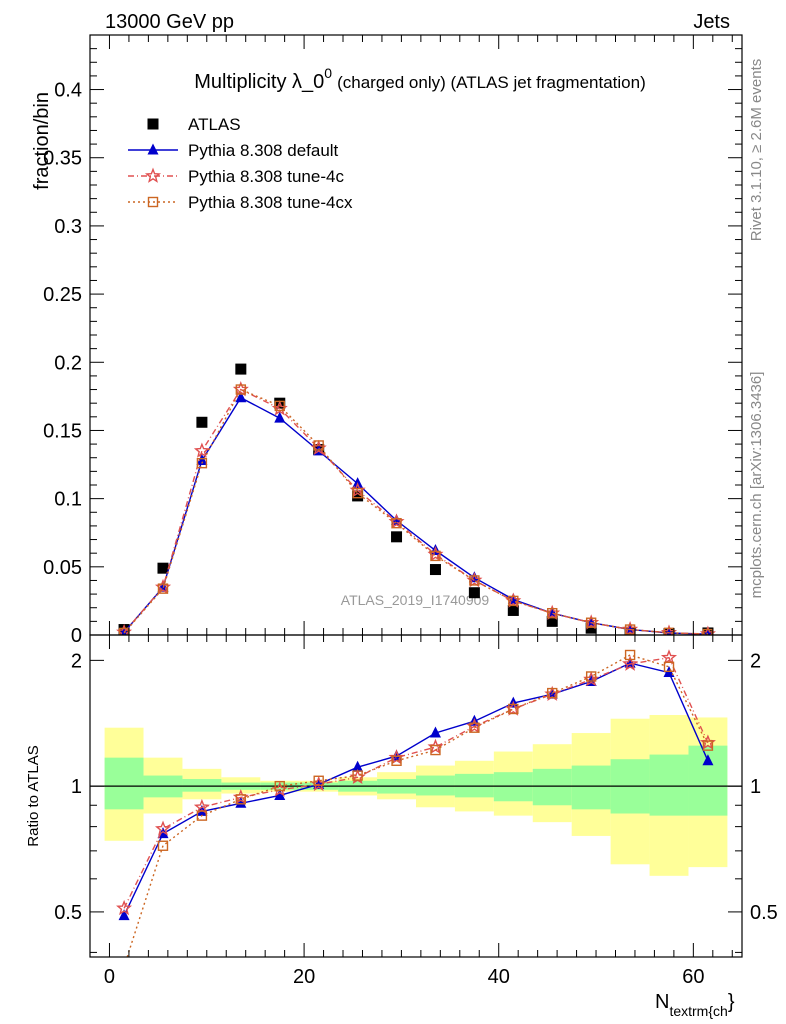  What do you see at coordinates (756, 150) in the screenshot?
I see `rivet-label: Rivet 3.1.10, ≥ 2.6M events` at bounding box center [756, 150].